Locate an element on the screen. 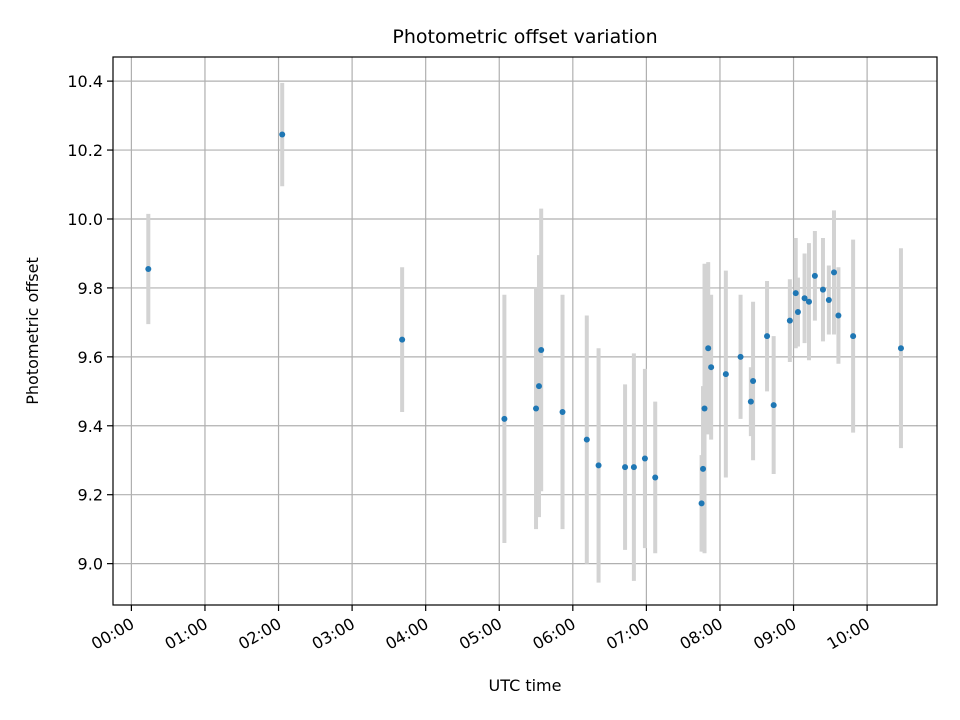  x-tick-label: 07:00 is located at coordinates (627, 634).